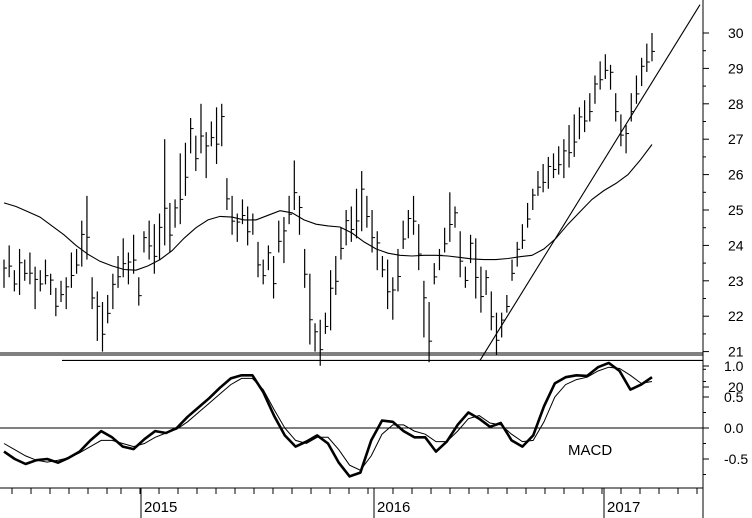 Image resolution: width=752 pixels, height=518 pixels. I want to click on y-tick-label: 26, so click(736, 175).